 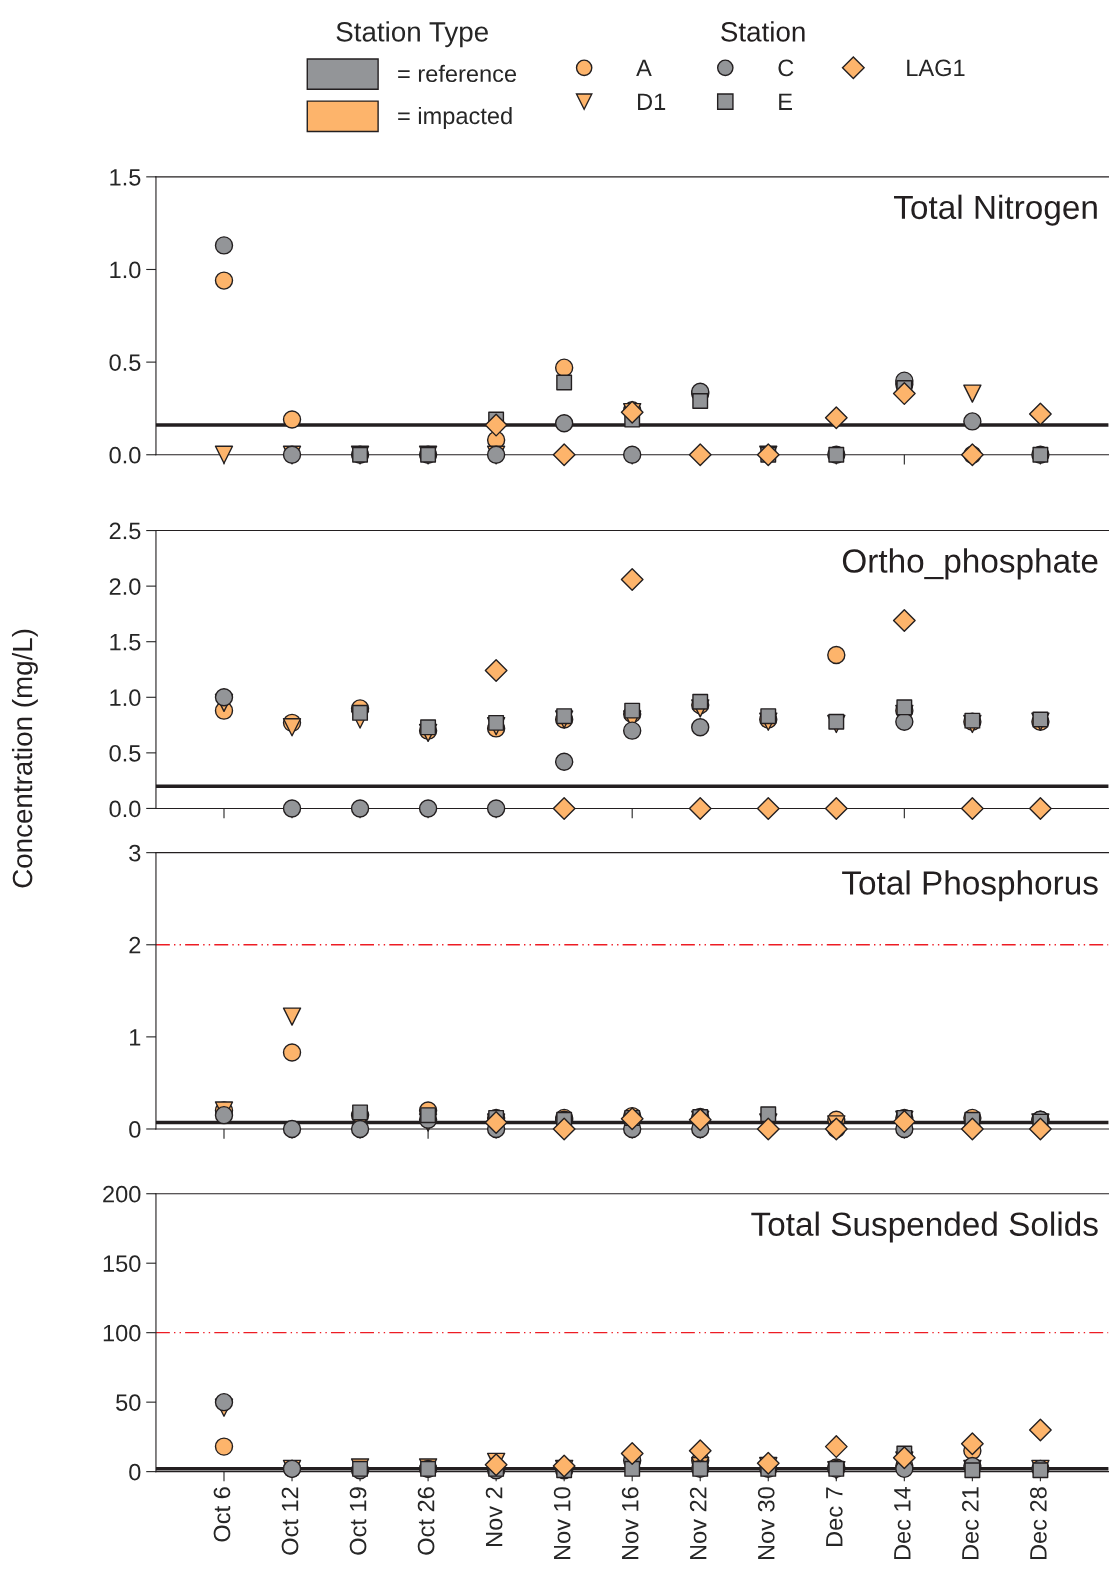 I want to click on y-tick-label: 150, so click(x=122, y=1263).